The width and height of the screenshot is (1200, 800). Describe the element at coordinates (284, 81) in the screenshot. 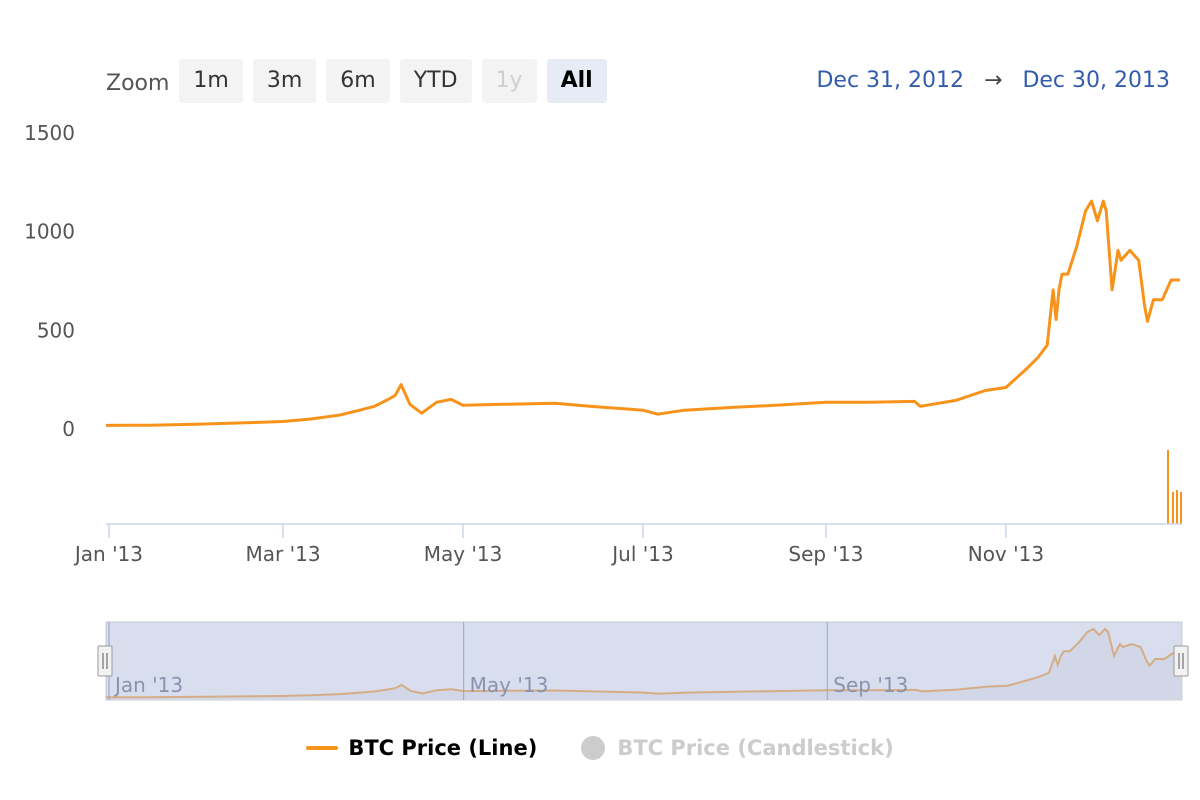

I see `zoom-3m-button: 3m` at that location.